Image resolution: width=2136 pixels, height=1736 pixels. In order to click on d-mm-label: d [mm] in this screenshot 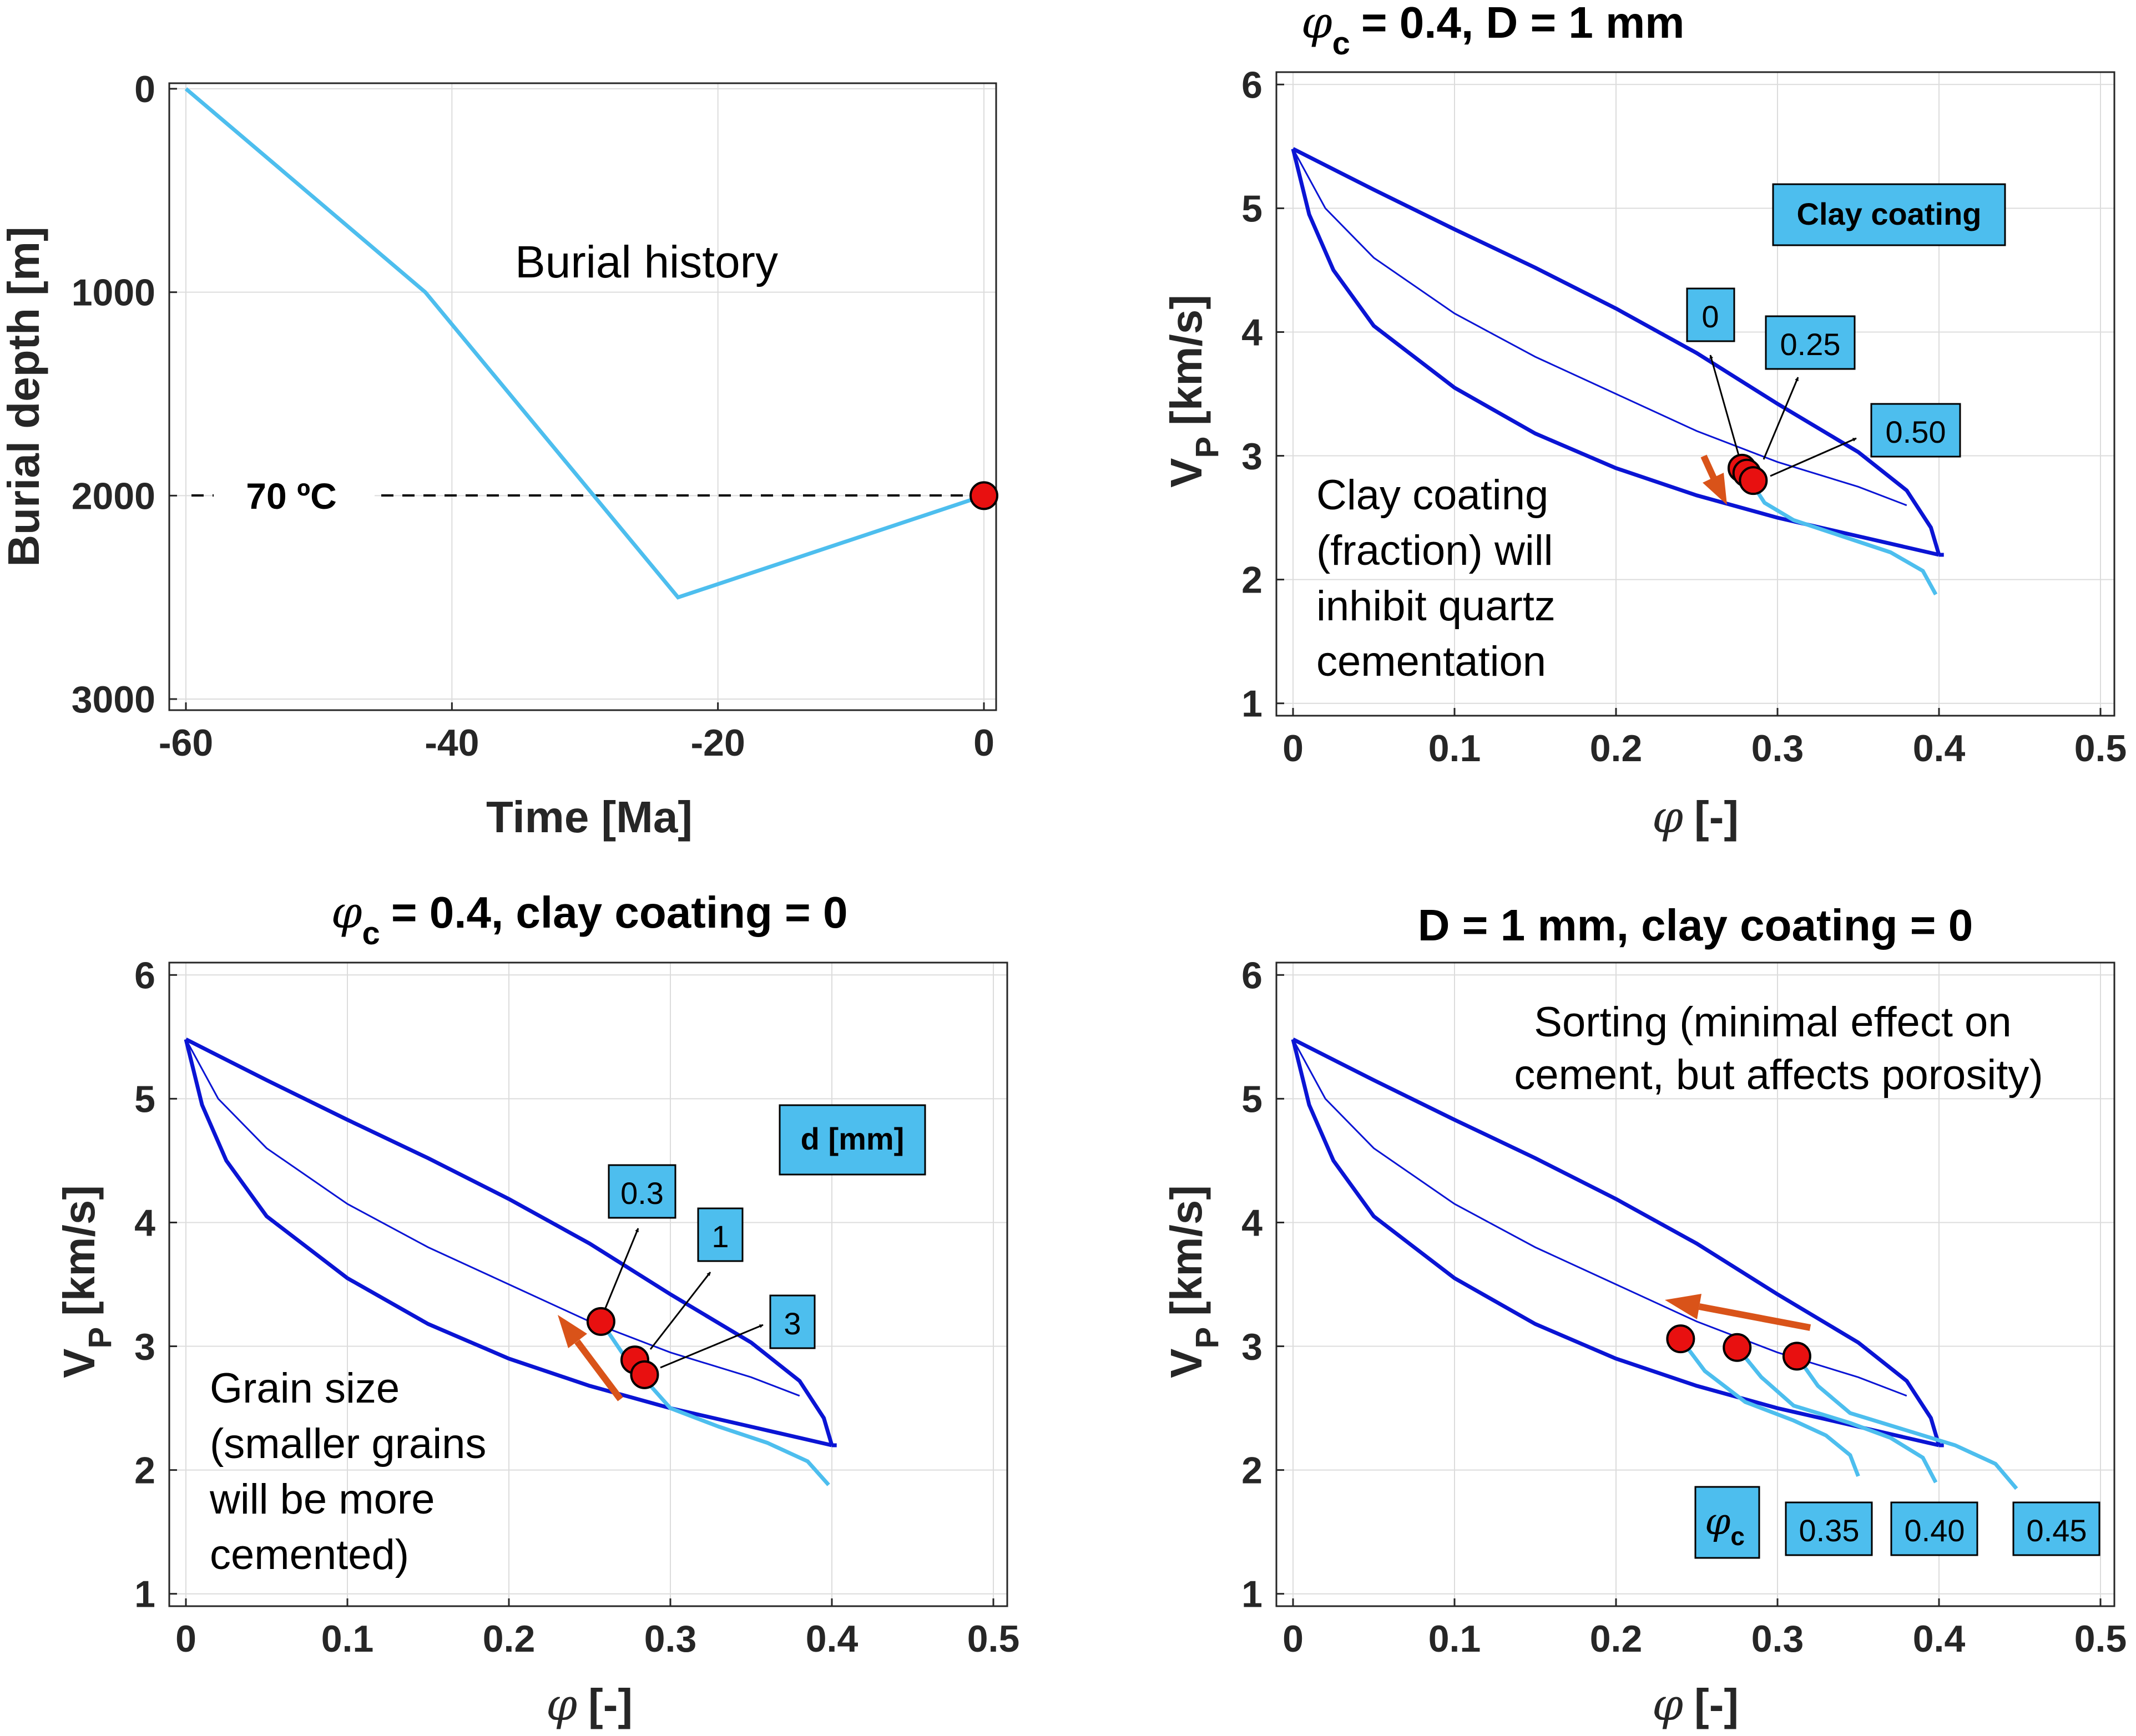, I will do `click(853, 1139)`.